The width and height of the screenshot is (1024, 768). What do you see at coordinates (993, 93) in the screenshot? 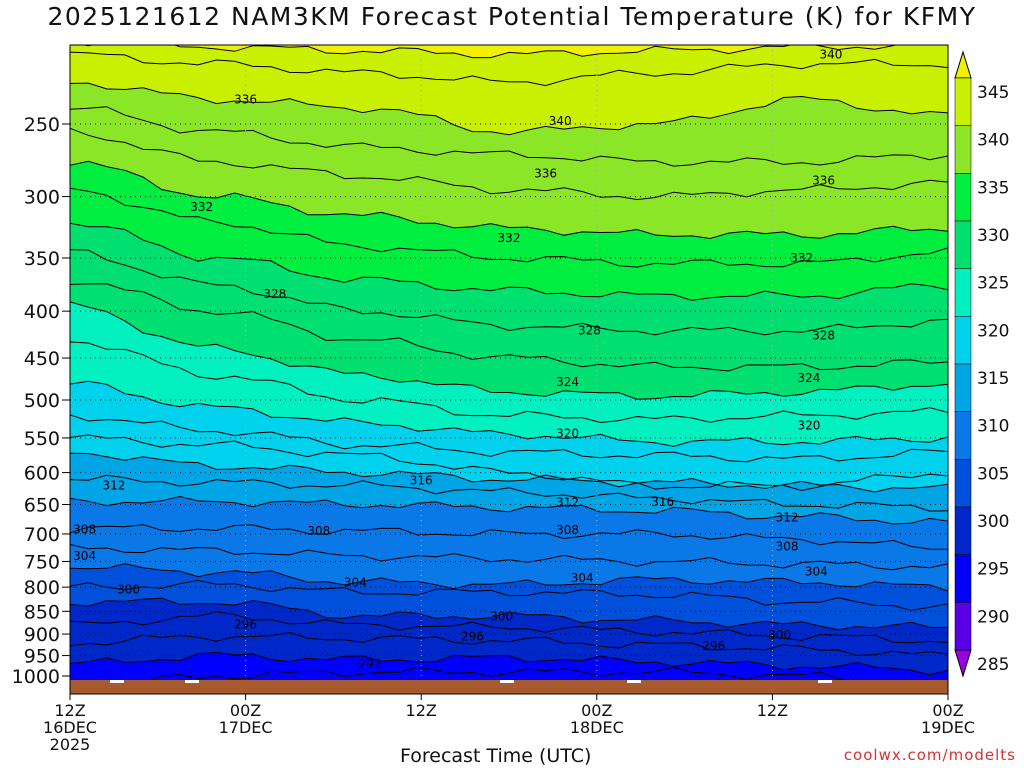
I see `colorbar-label-345: 345` at bounding box center [993, 93].